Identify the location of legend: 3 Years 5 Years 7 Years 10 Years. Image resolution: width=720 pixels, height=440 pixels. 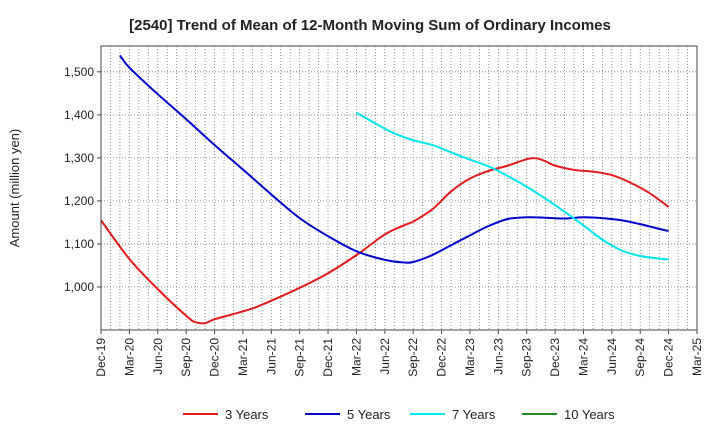
(399, 414).